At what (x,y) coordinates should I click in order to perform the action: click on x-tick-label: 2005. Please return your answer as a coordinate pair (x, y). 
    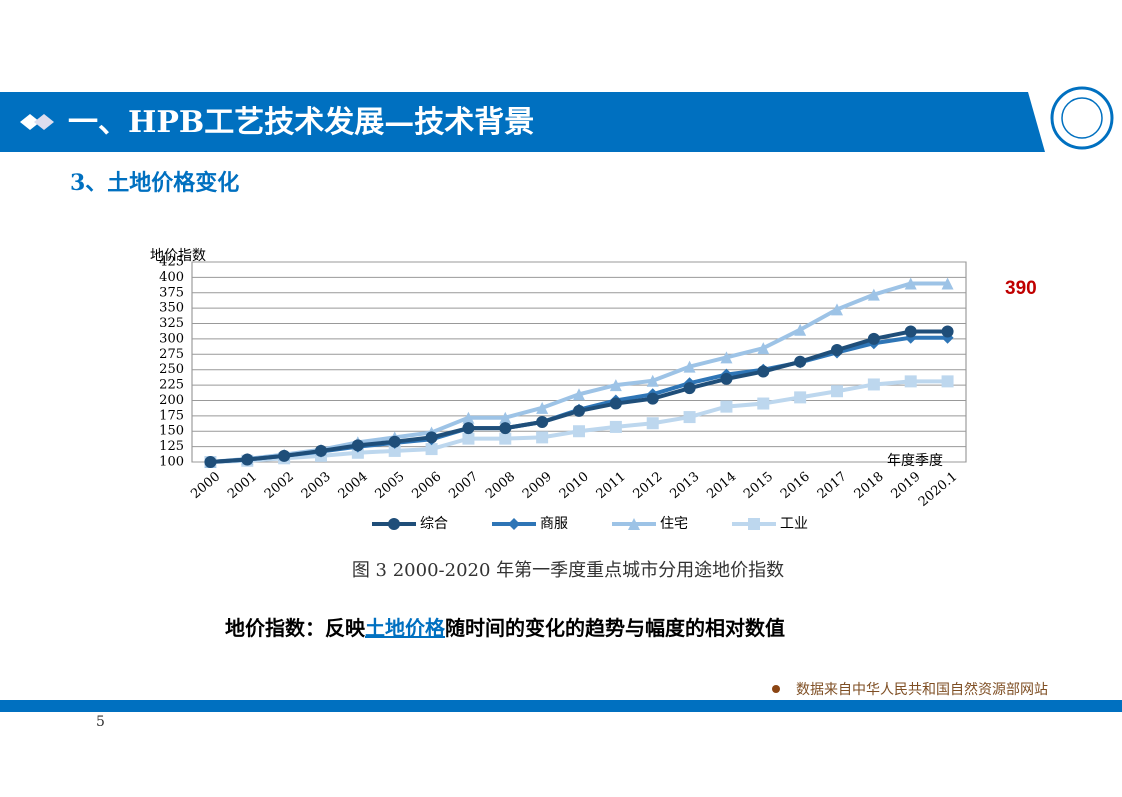
    Looking at the image, I should click on (390, 485).